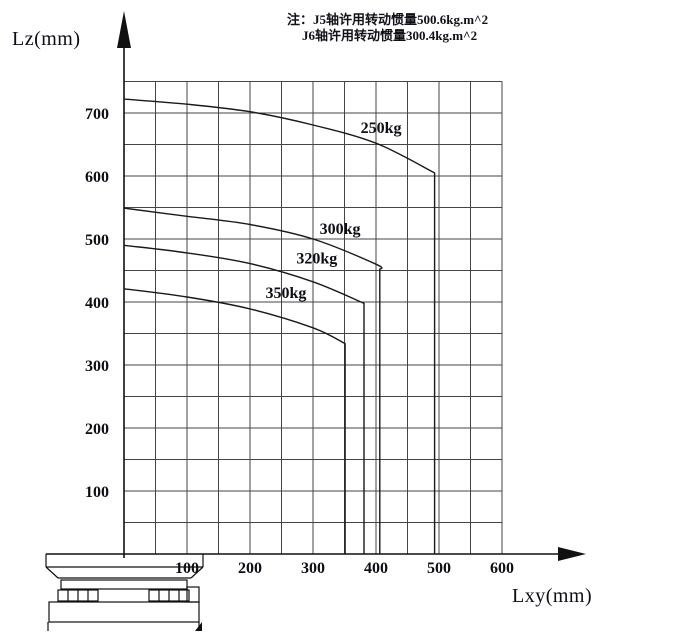 The width and height of the screenshot is (678, 633). What do you see at coordinates (97, 492) in the screenshot?
I see `y-tick-label: 100` at bounding box center [97, 492].